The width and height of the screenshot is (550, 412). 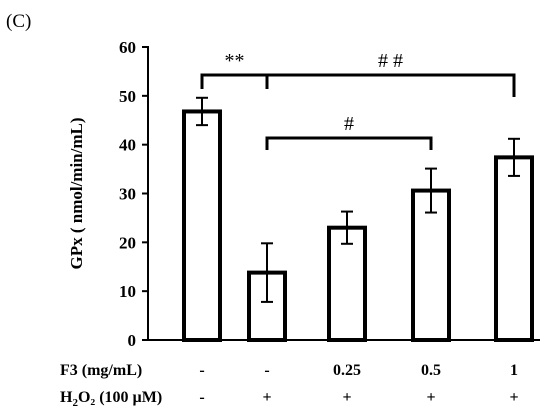 I want to click on panel-label: (C), so click(x=18, y=21).